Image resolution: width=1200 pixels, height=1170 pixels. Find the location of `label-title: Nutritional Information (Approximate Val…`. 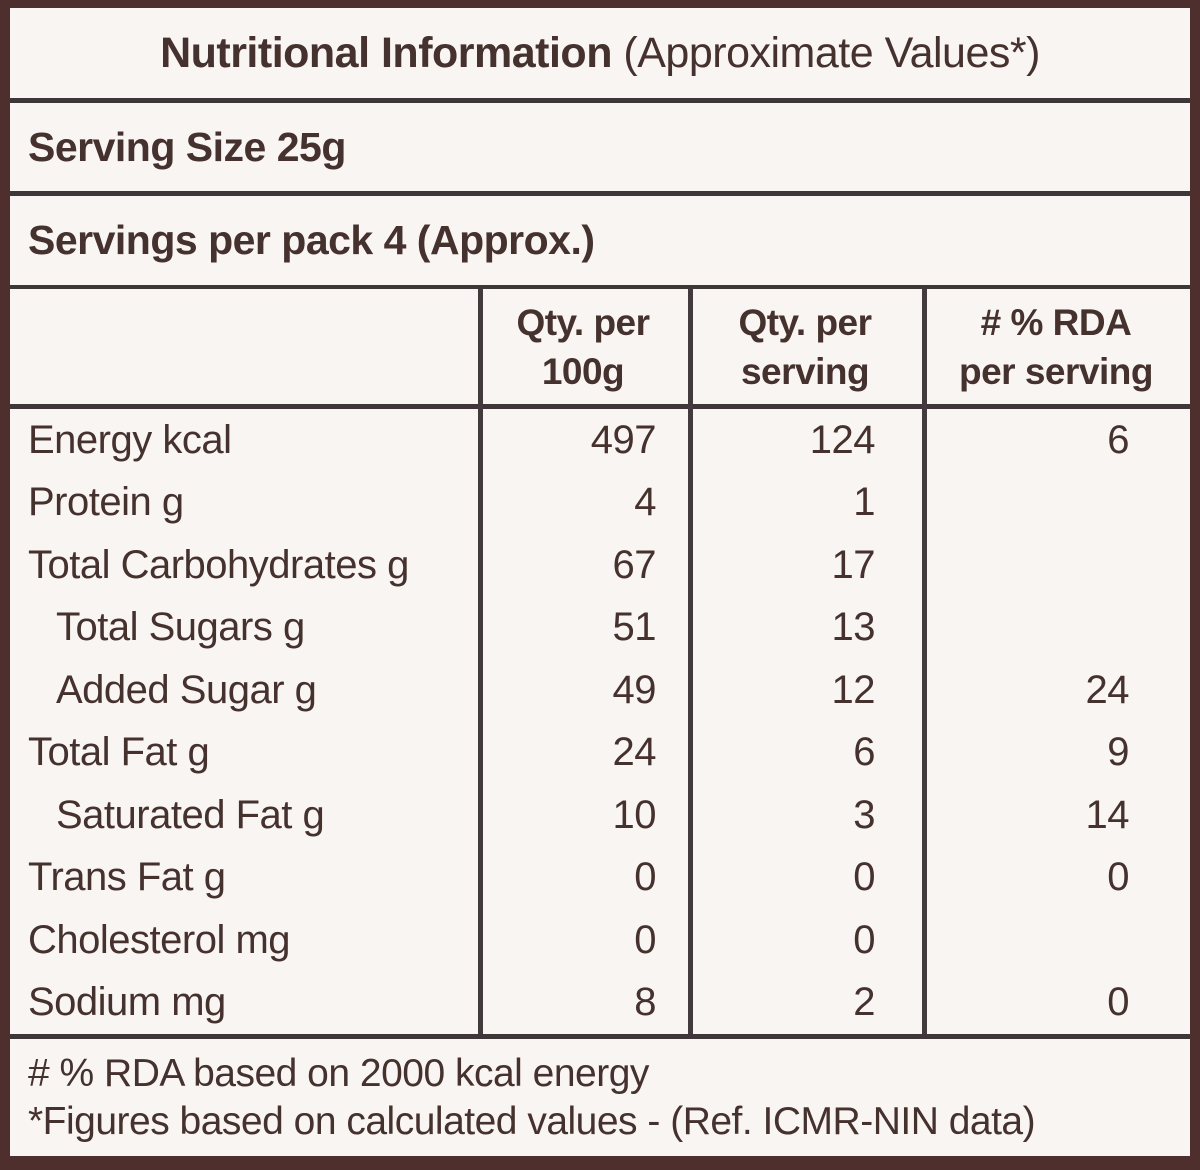

label-title: Nutritional Information (Approximate Val… is located at coordinates (600, 53).